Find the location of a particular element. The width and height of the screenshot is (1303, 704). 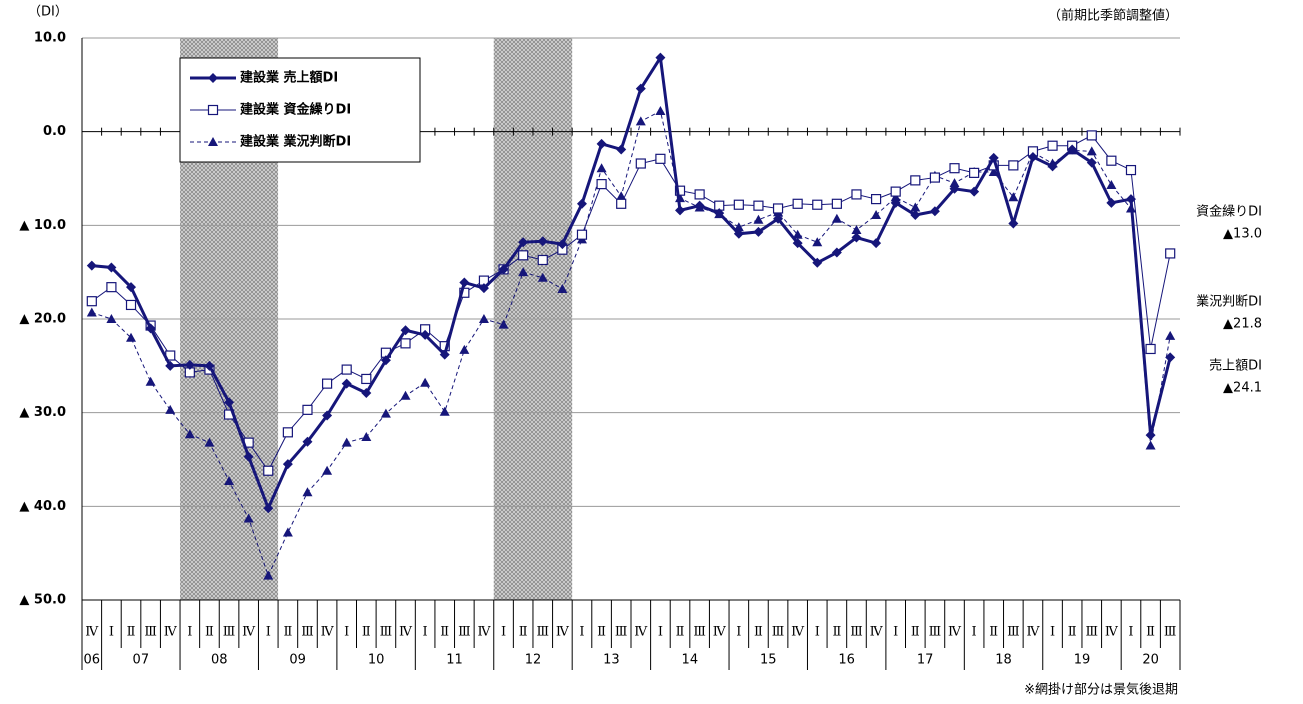

year-label: 17 is located at coordinates (925, 660).